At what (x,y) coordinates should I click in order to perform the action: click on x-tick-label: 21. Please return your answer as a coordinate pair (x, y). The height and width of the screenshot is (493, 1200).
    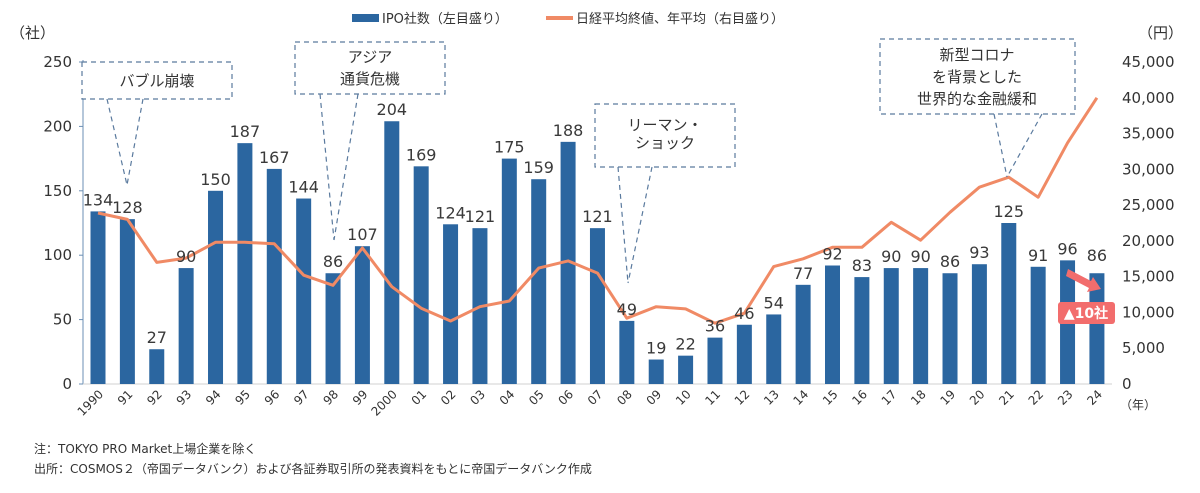
    Looking at the image, I should click on (1006, 397).